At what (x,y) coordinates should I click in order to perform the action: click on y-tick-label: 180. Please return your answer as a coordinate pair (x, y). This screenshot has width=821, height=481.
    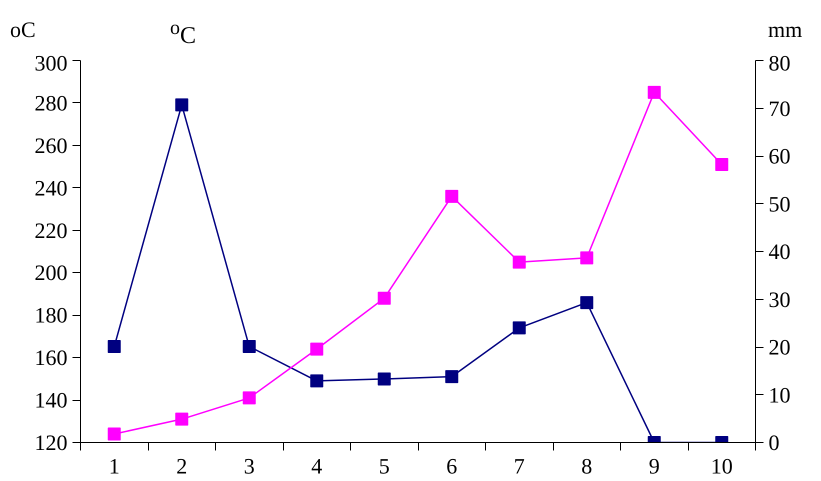
    Looking at the image, I should click on (51, 315).